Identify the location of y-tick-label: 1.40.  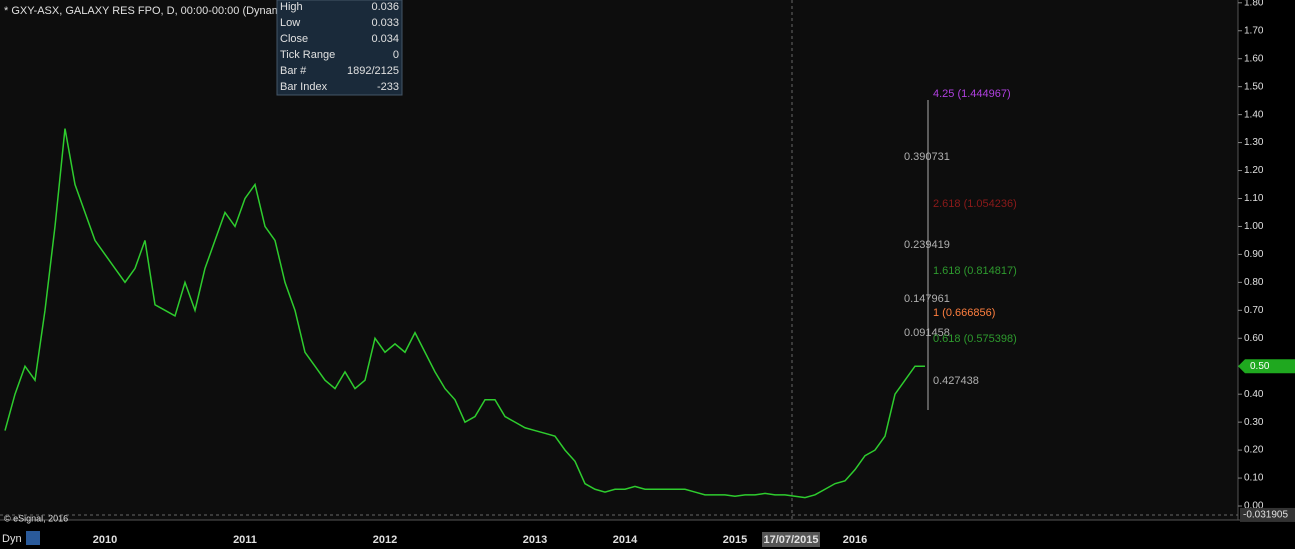
(1254, 114).